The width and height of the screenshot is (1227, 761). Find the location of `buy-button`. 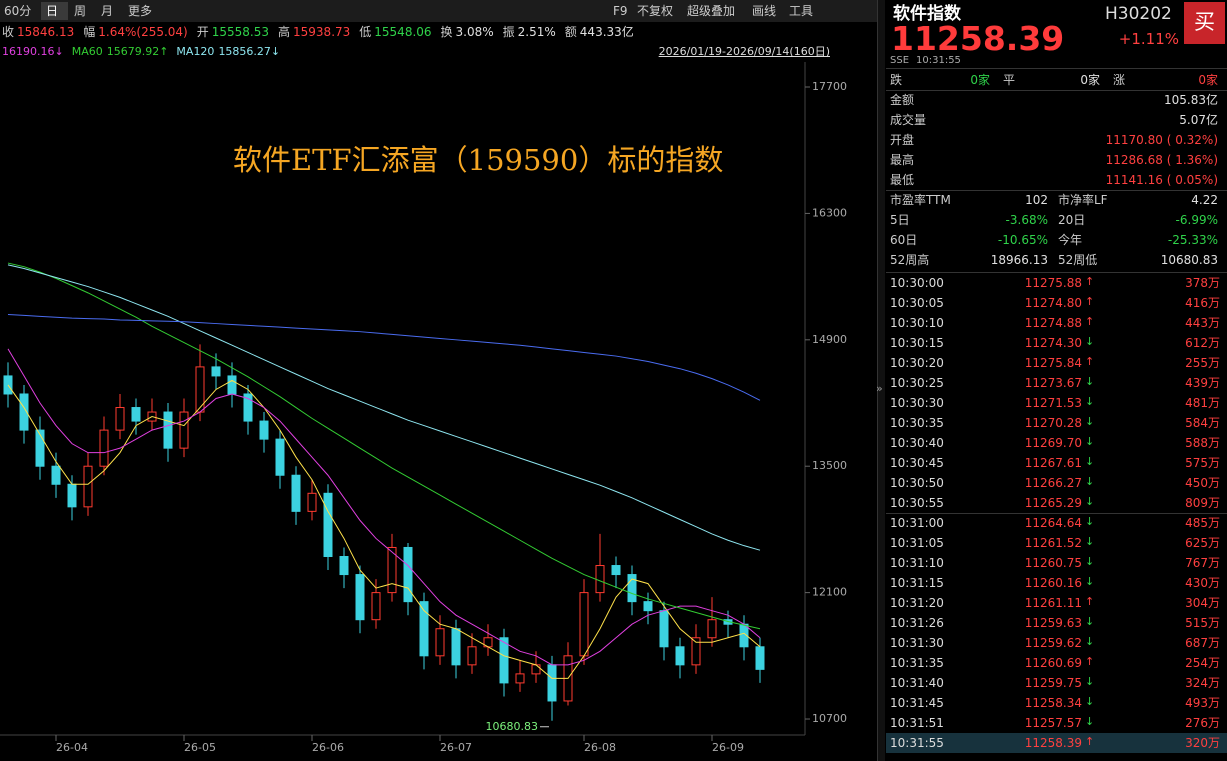

buy-button is located at coordinates (1204, 23).